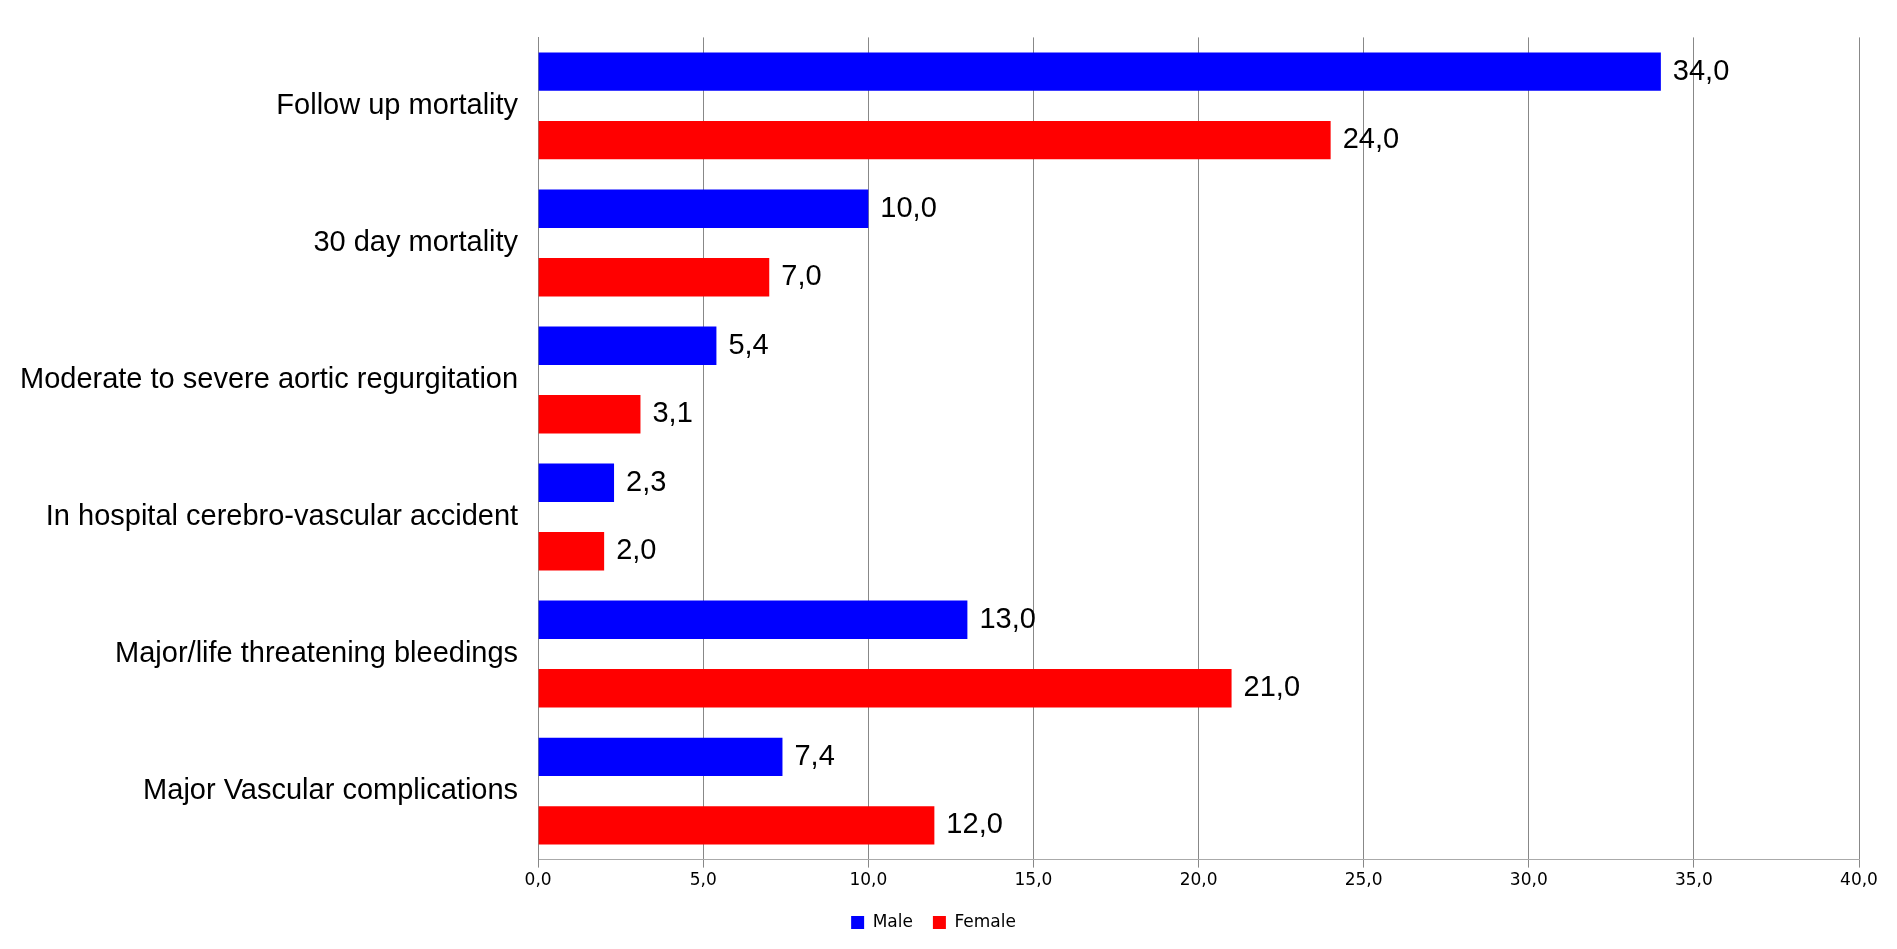  What do you see at coordinates (1007, 617) in the screenshot?
I see `data-label: 13,0` at bounding box center [1007, 617].